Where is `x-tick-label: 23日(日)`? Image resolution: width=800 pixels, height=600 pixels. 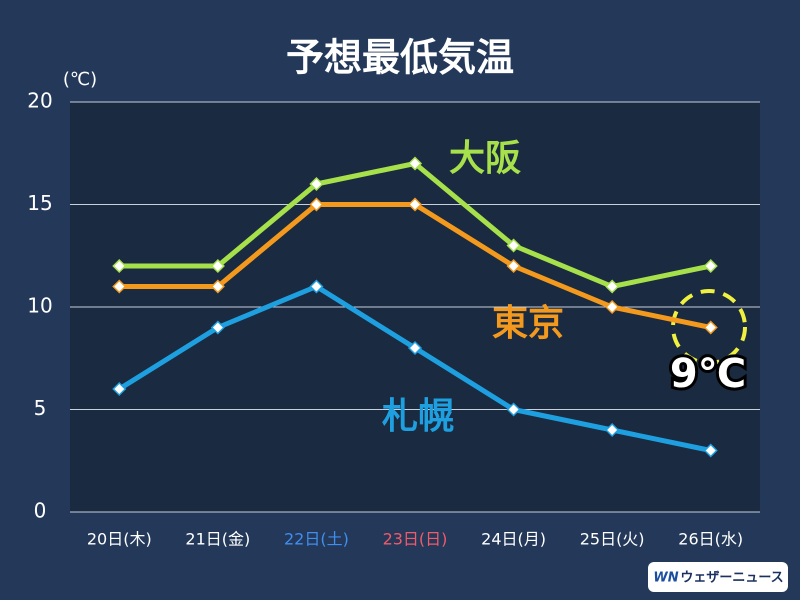
x-tick-label: 23日(日) is located at coordinates (415, 539).